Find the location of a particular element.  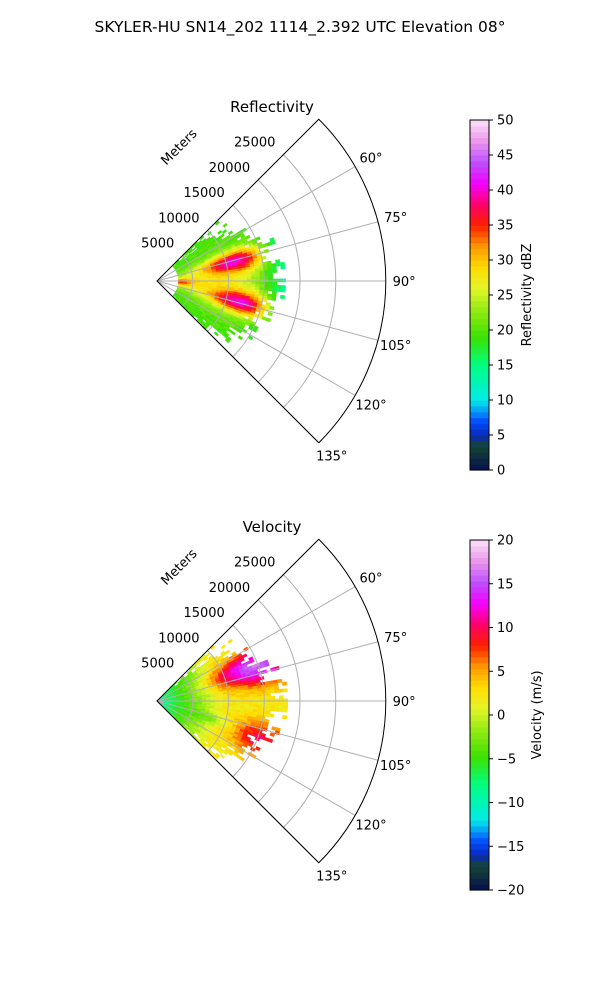

azimuth-tick-label: 60° is located at coordinates (370, 158).